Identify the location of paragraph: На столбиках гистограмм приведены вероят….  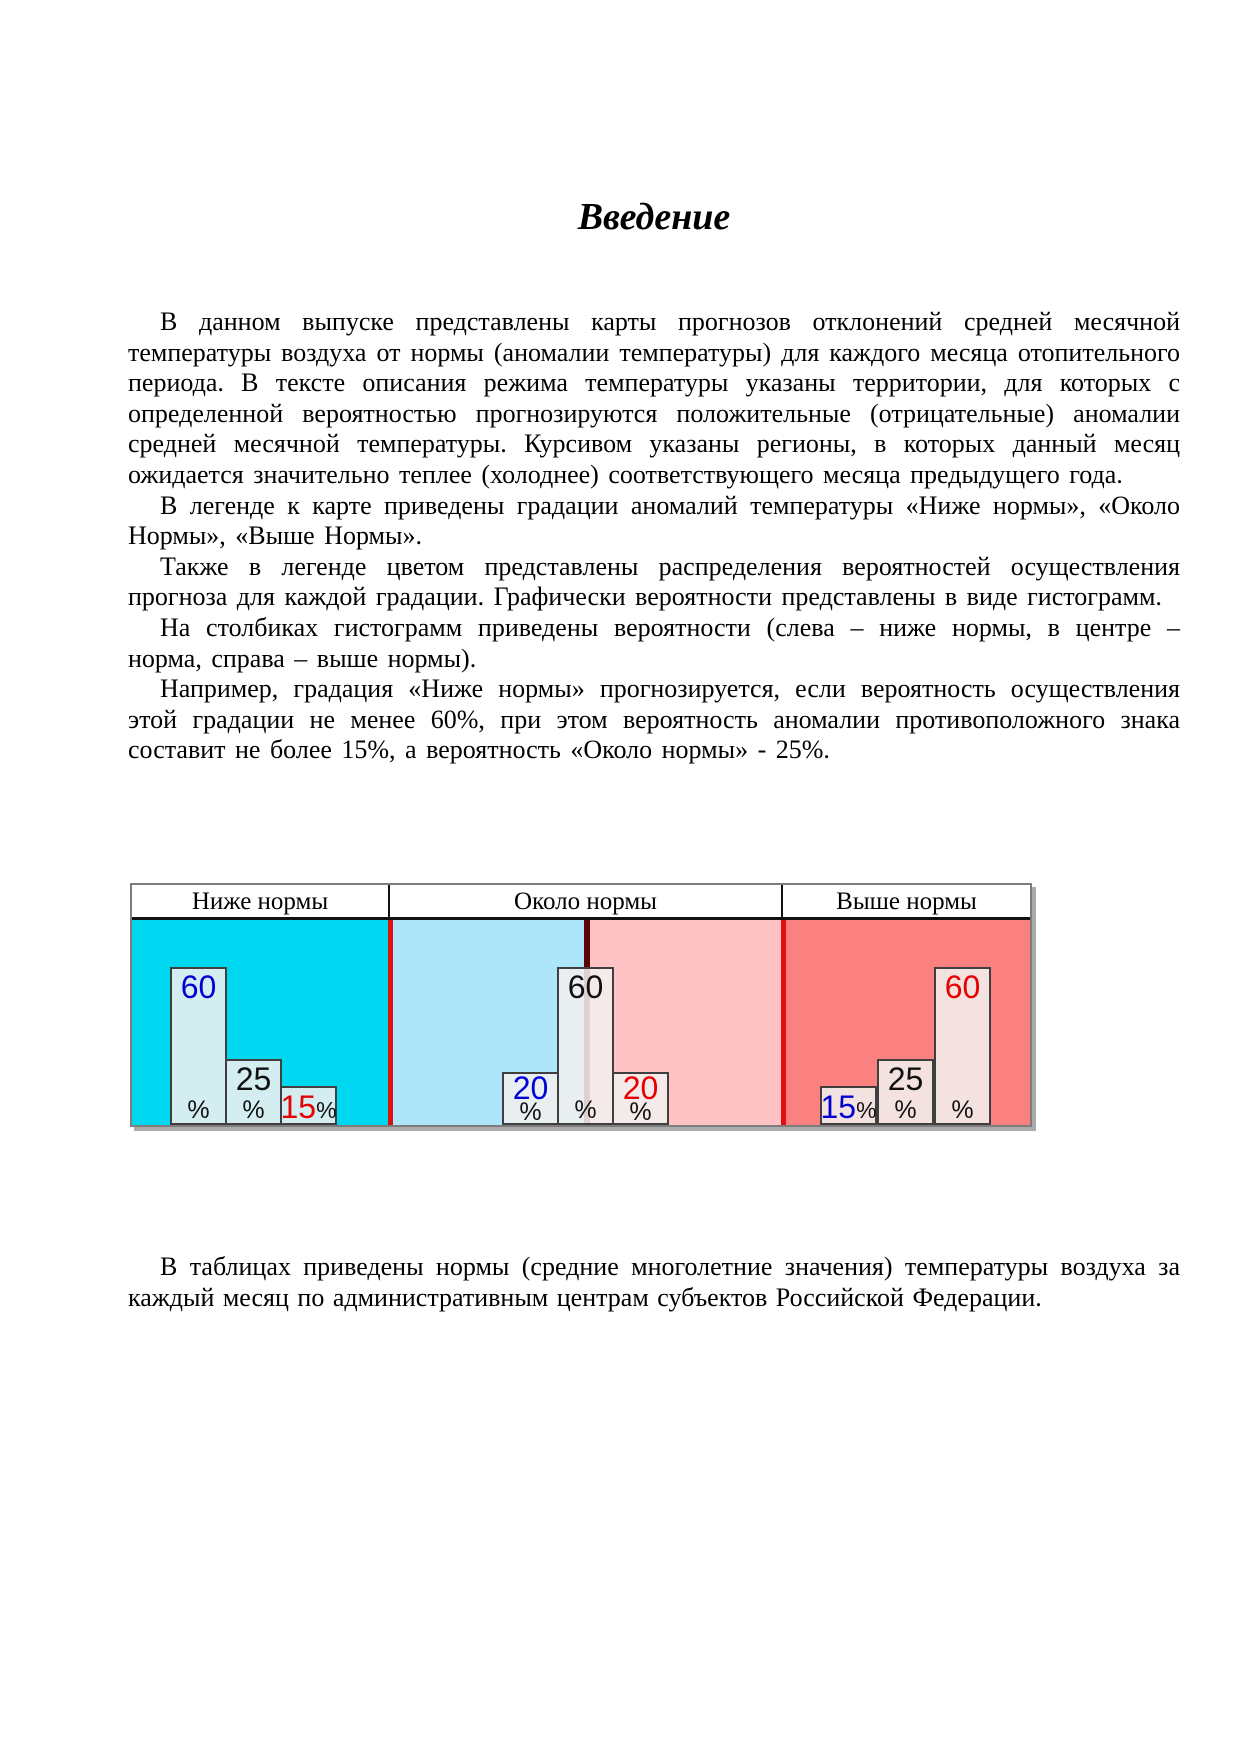
(654, 642).